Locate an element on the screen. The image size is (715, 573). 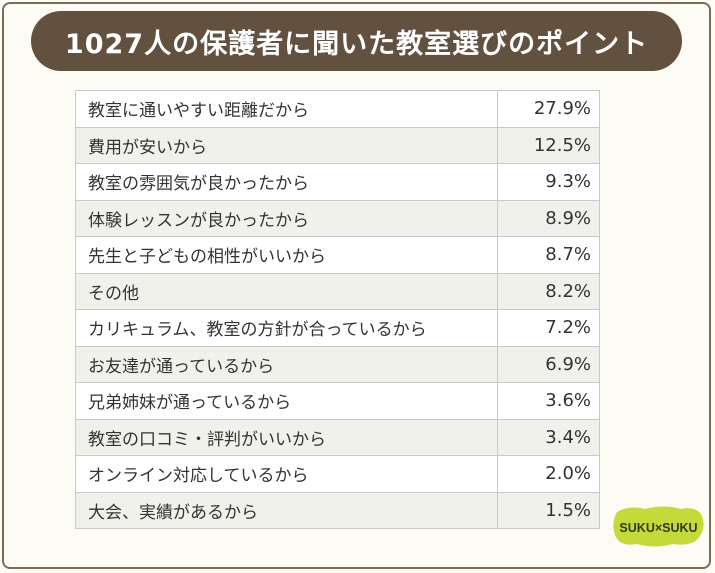
table-row: お友達が通っているから 6.9% is located at coordinates (337, 364).